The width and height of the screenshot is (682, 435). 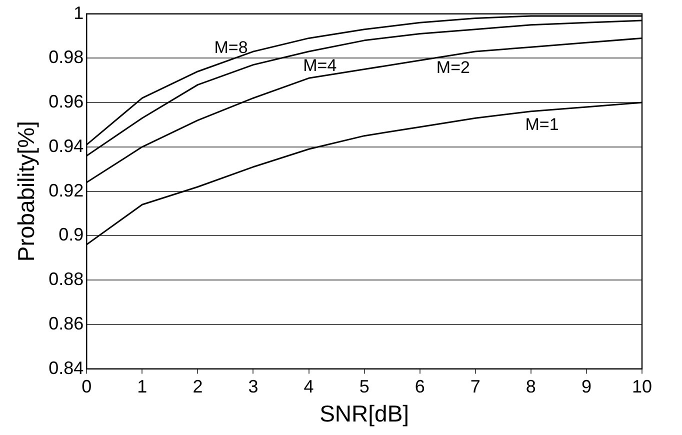 I want to click on y-axis-title: Probability[%], so click(x=26, y=191).